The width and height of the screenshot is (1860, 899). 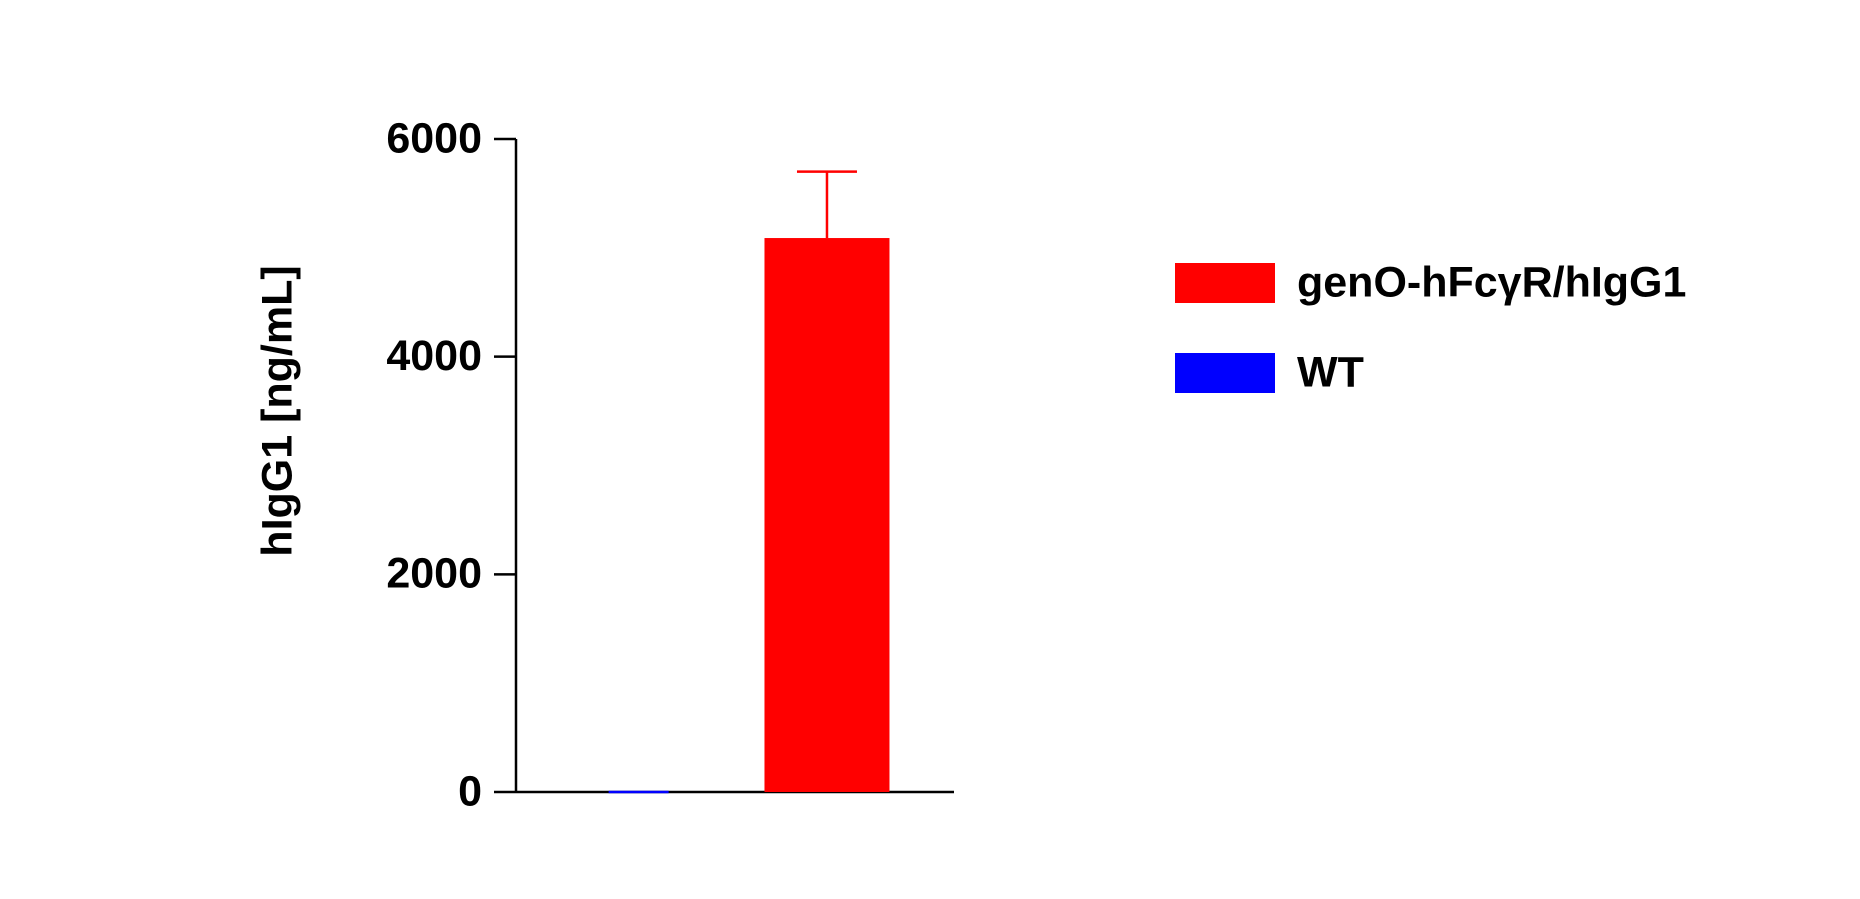 What do you see at coordinates (1330, 372) in the screenshot?
I see `legend-label: WT` at bounding box center [1330, 372].